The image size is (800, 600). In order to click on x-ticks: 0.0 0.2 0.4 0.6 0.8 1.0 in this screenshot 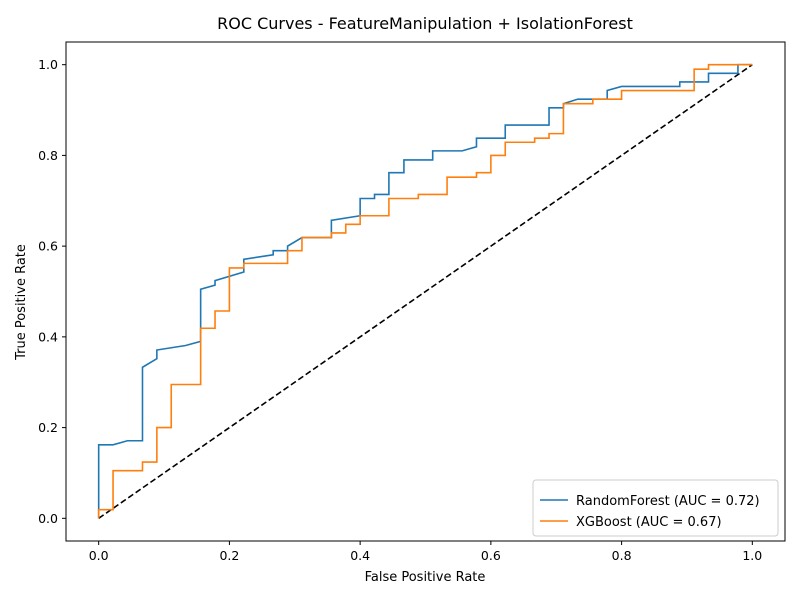, I will do `click(425, 552)`.